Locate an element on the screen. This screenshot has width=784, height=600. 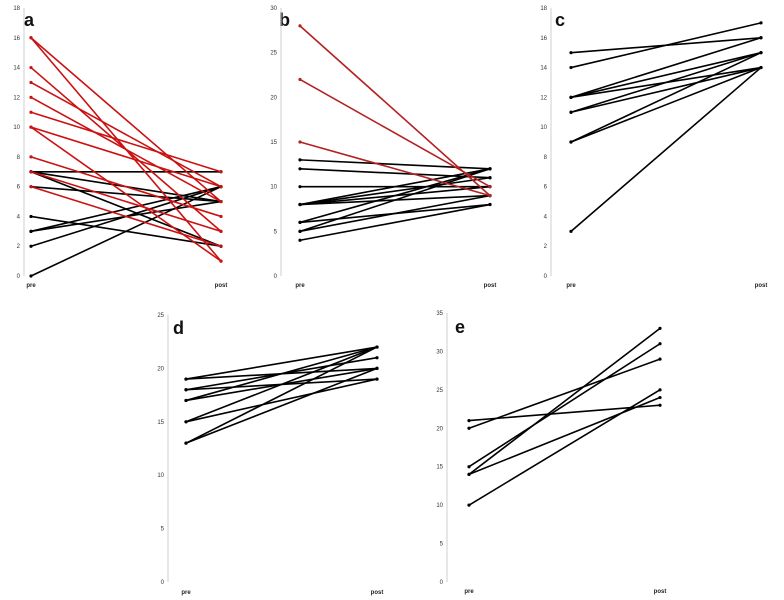
panel-a: a 0 2 4 6 8 10 12 14 16 18 pre post is located at coordinates (120, 147).